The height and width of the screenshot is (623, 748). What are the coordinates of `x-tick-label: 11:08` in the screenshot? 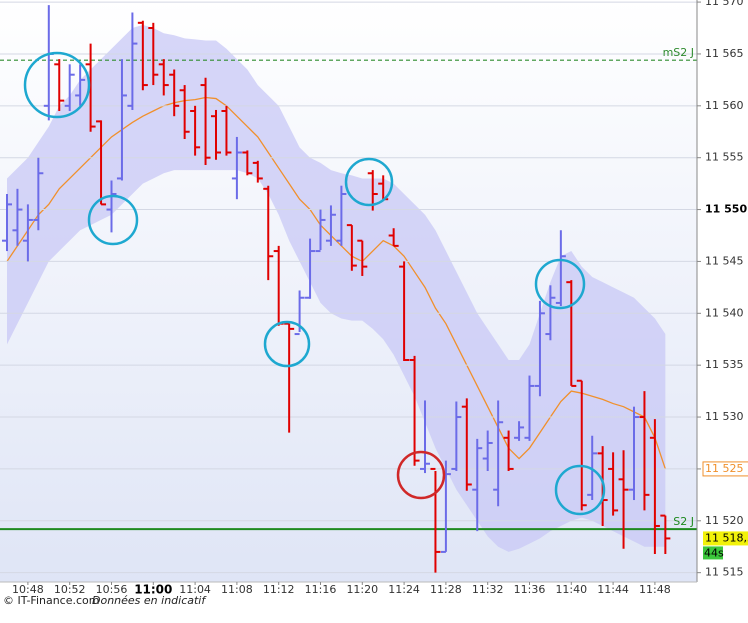 It's located at (237, 589).